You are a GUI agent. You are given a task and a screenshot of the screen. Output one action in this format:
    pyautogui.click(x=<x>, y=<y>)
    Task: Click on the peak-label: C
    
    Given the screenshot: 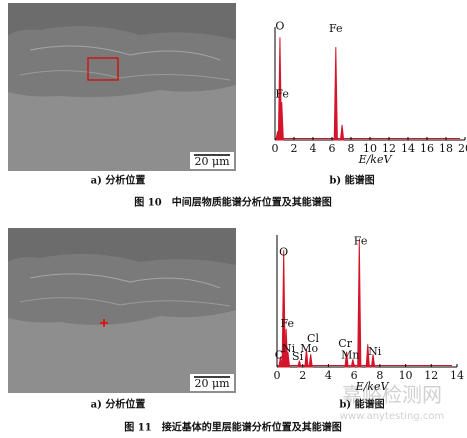 What is the action you would take?
    pyautogui.click(x=279, y=355)
    